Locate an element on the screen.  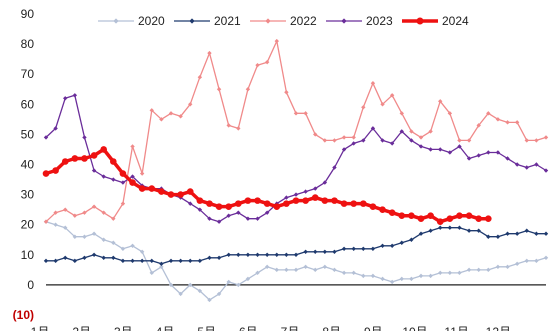
series-2021 is located at coordinates (296, 246).